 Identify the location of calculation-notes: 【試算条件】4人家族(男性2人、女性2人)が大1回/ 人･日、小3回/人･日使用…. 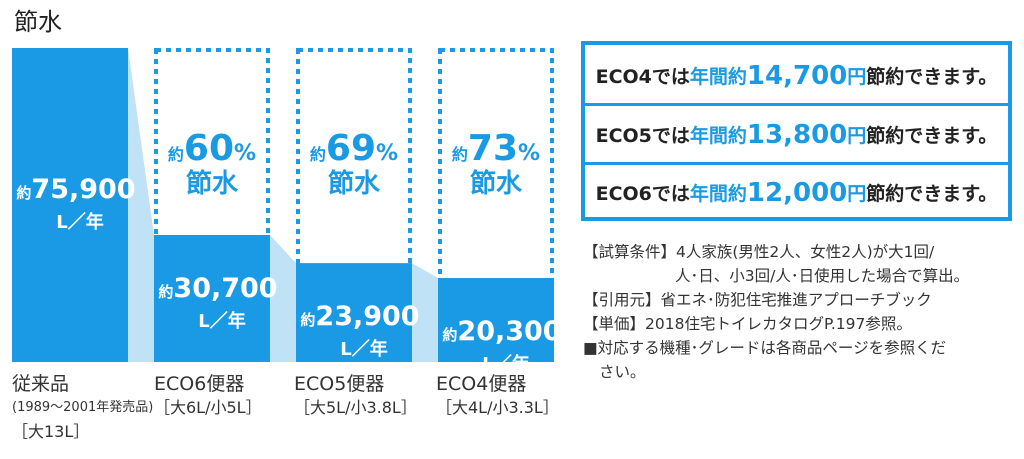
(776, 312).